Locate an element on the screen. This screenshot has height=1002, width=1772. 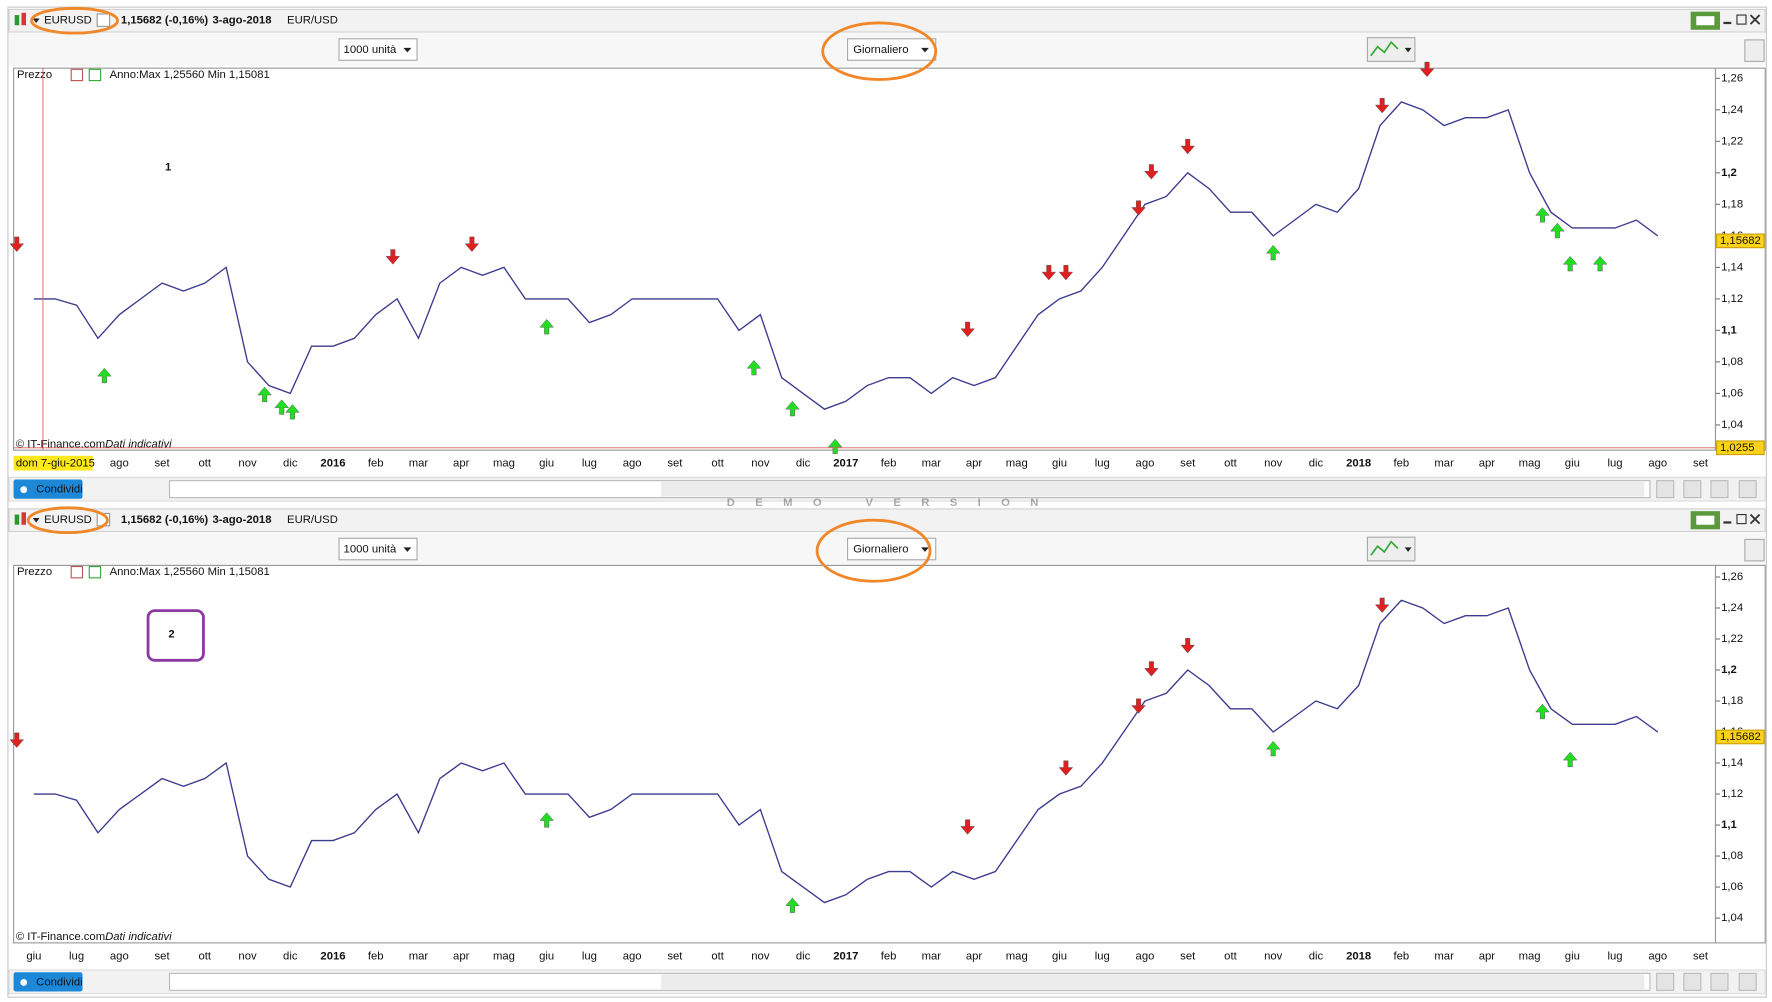
keyboard-icon is located at coordinates (1705, 21).